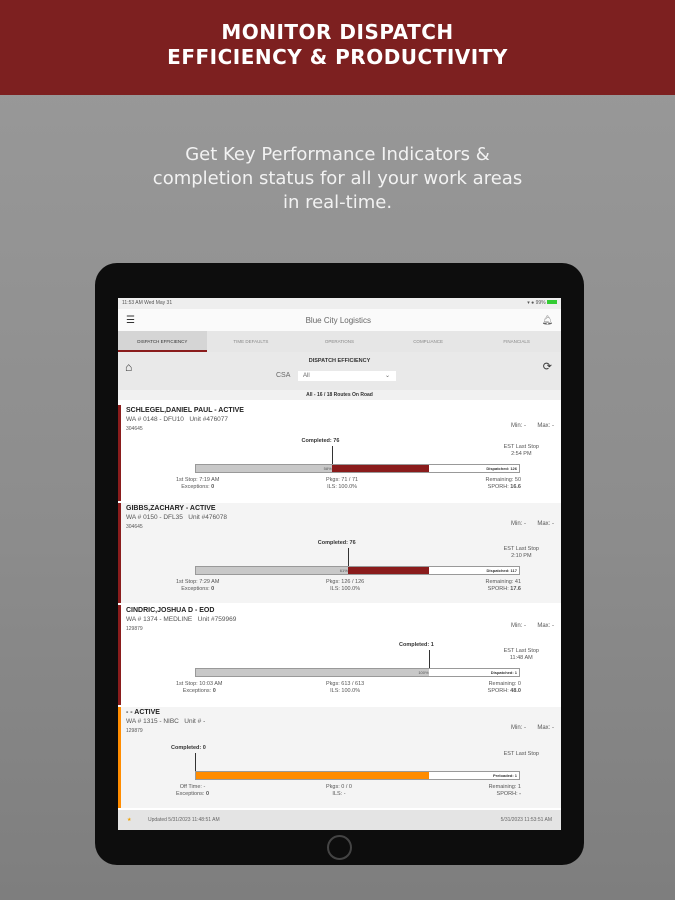  Describe the element at coordinates (339, 794) in the screenshot. I see `ils: ILS: -` at that location.